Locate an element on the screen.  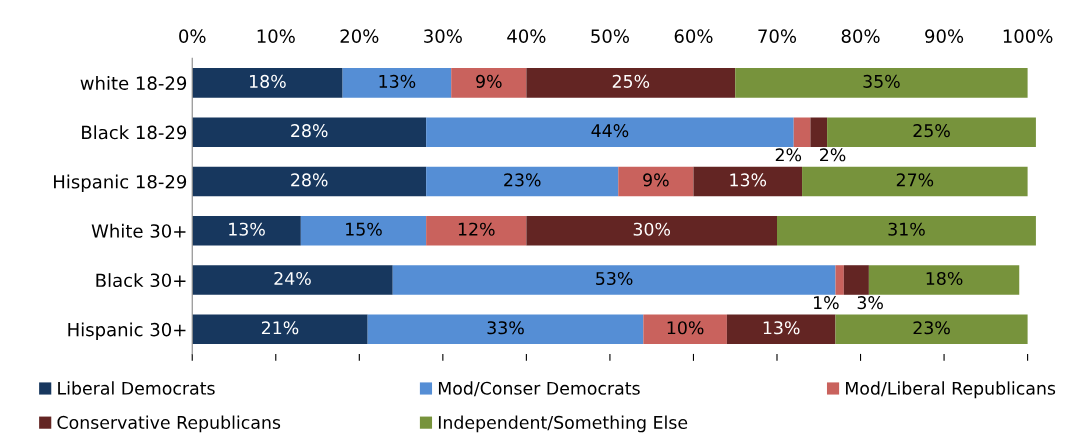
x-tick-label: 20% is located at coordinates (359, 36).